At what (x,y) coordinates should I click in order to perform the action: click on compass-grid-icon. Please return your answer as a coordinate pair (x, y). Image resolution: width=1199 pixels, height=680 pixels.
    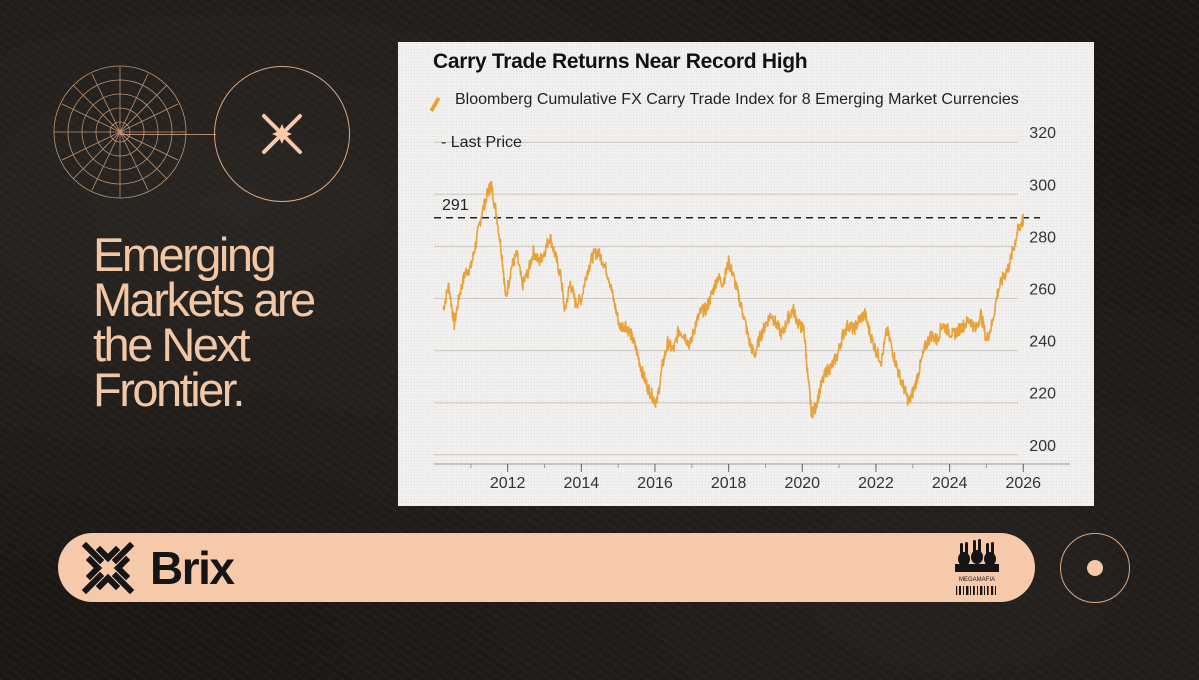
    Looking at the image, I should click on (120, 132).